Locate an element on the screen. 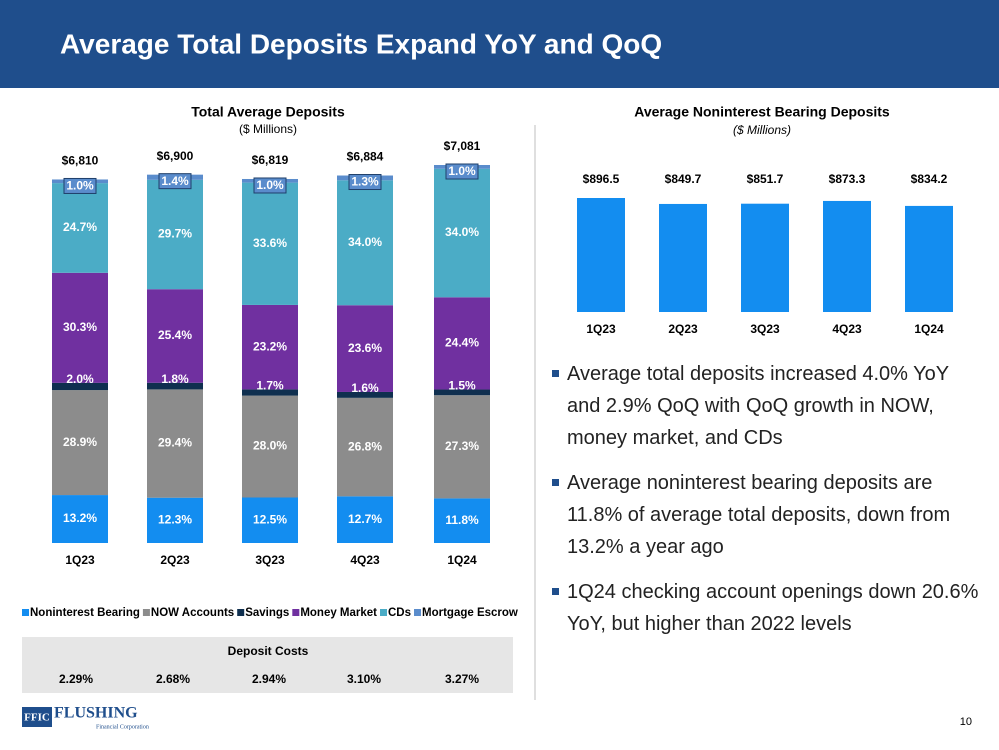 Image resolution: width=999 pixels, height=750 pixels. data-label: 29.4% is located at coordinates (175, 443).